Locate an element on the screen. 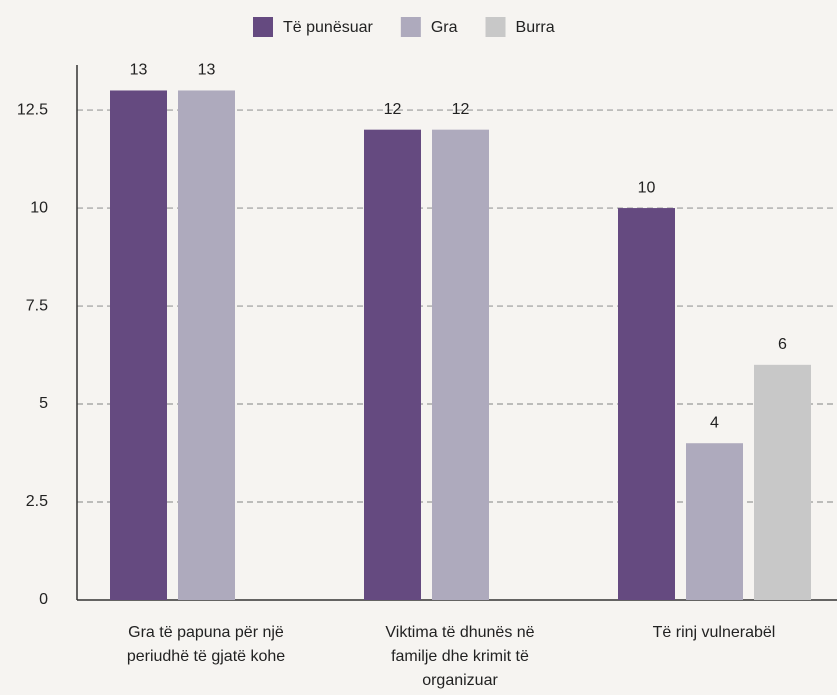 This screenshot has width=837, height=695. value-label: 6 is located at coordinates (782, 344).